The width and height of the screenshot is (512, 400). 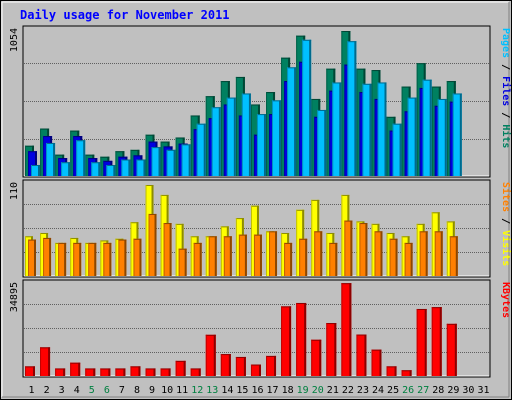 What do you see at coordinates (62, 390) in the screenshot?
I see `day-label: 3` at bounding box center [62, 390].